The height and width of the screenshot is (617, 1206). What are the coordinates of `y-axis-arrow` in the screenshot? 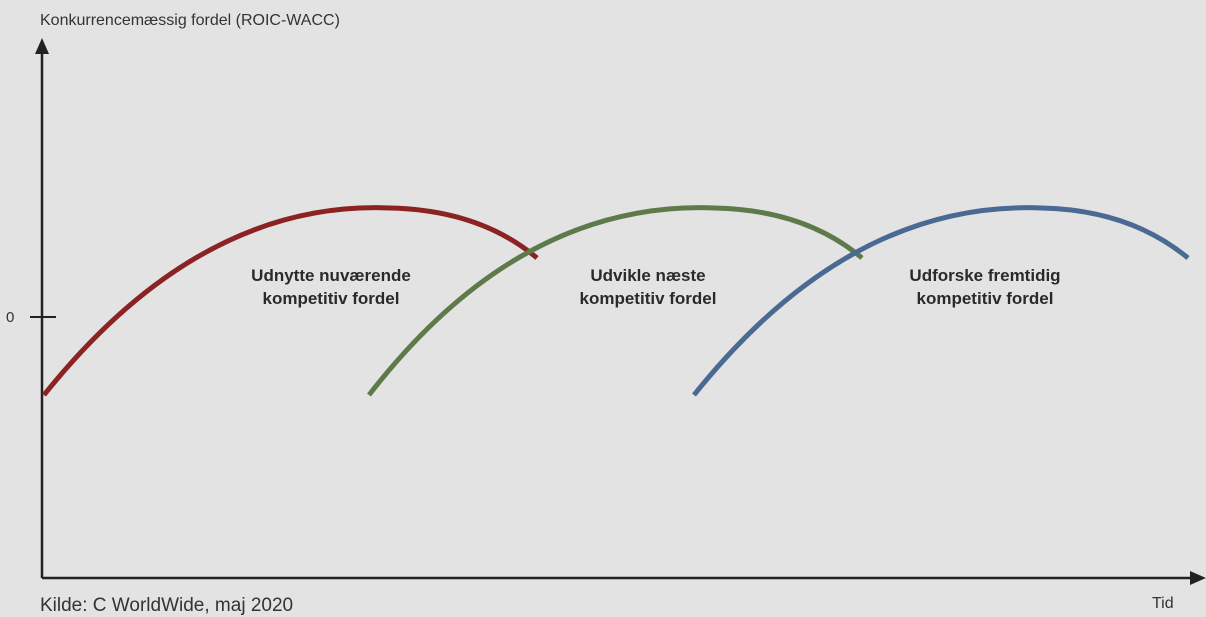 It's located at (42, 46).